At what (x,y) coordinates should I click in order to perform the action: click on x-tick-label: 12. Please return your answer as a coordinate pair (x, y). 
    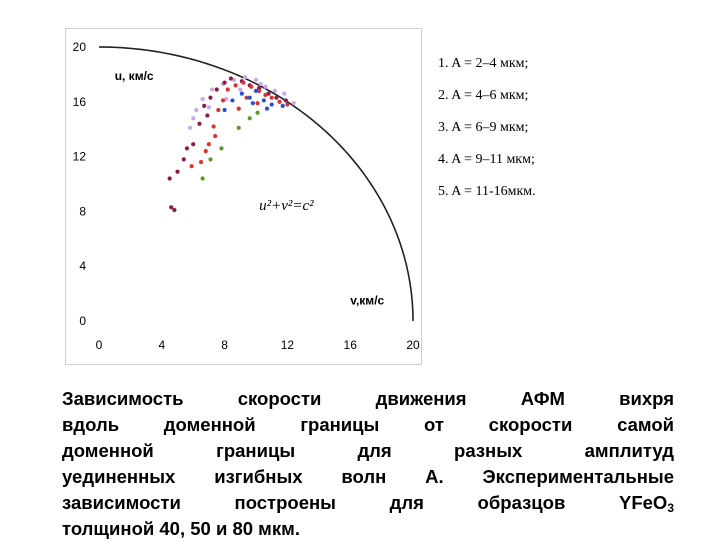
    Looking at the image, I should click on (288, 345).